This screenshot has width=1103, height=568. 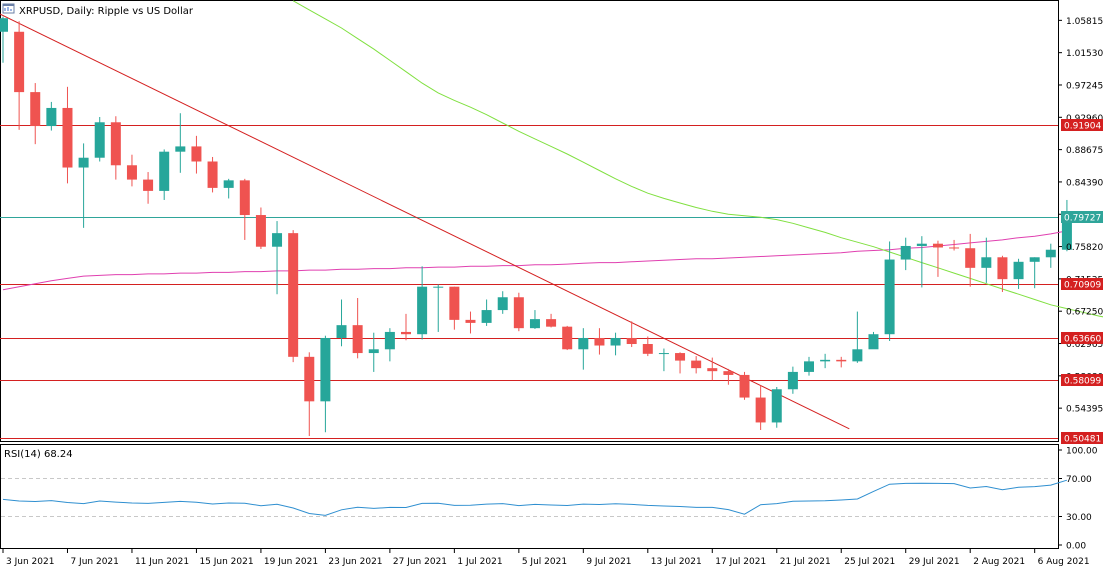 What do you see at coordinates (38, 454) in the screenshot?
I see `rsi-label: RSI(14) 68.24` at bounding box center [38, 454].